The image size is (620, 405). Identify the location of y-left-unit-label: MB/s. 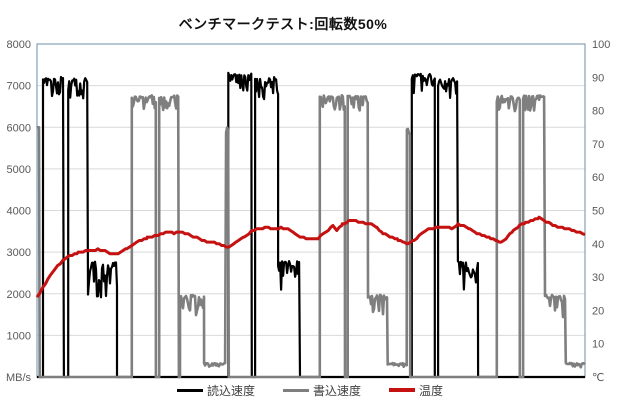
(19, 378).